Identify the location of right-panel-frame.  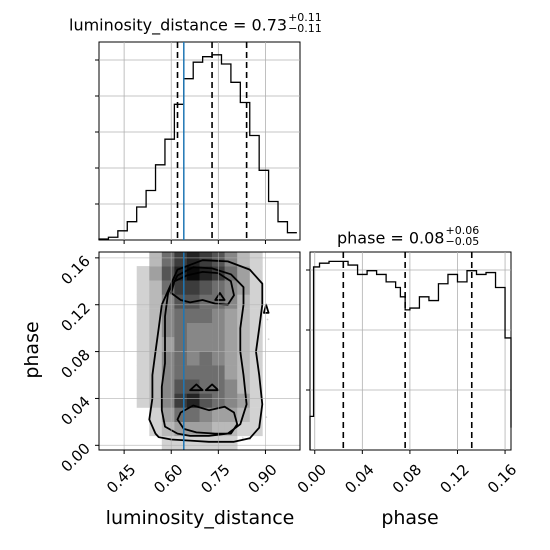
(410, 351).